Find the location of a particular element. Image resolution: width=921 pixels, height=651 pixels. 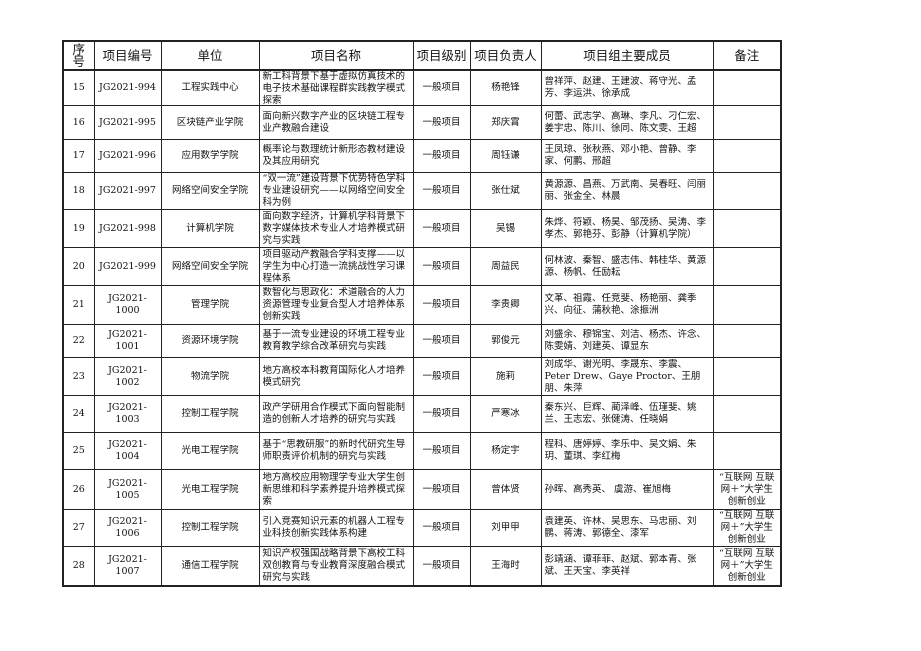

members-cell: 袁建英、许林、吴思东、马忠丽、刘鹏、蒋涛、郭德全、漆军 is located at coordinates (627, 528).